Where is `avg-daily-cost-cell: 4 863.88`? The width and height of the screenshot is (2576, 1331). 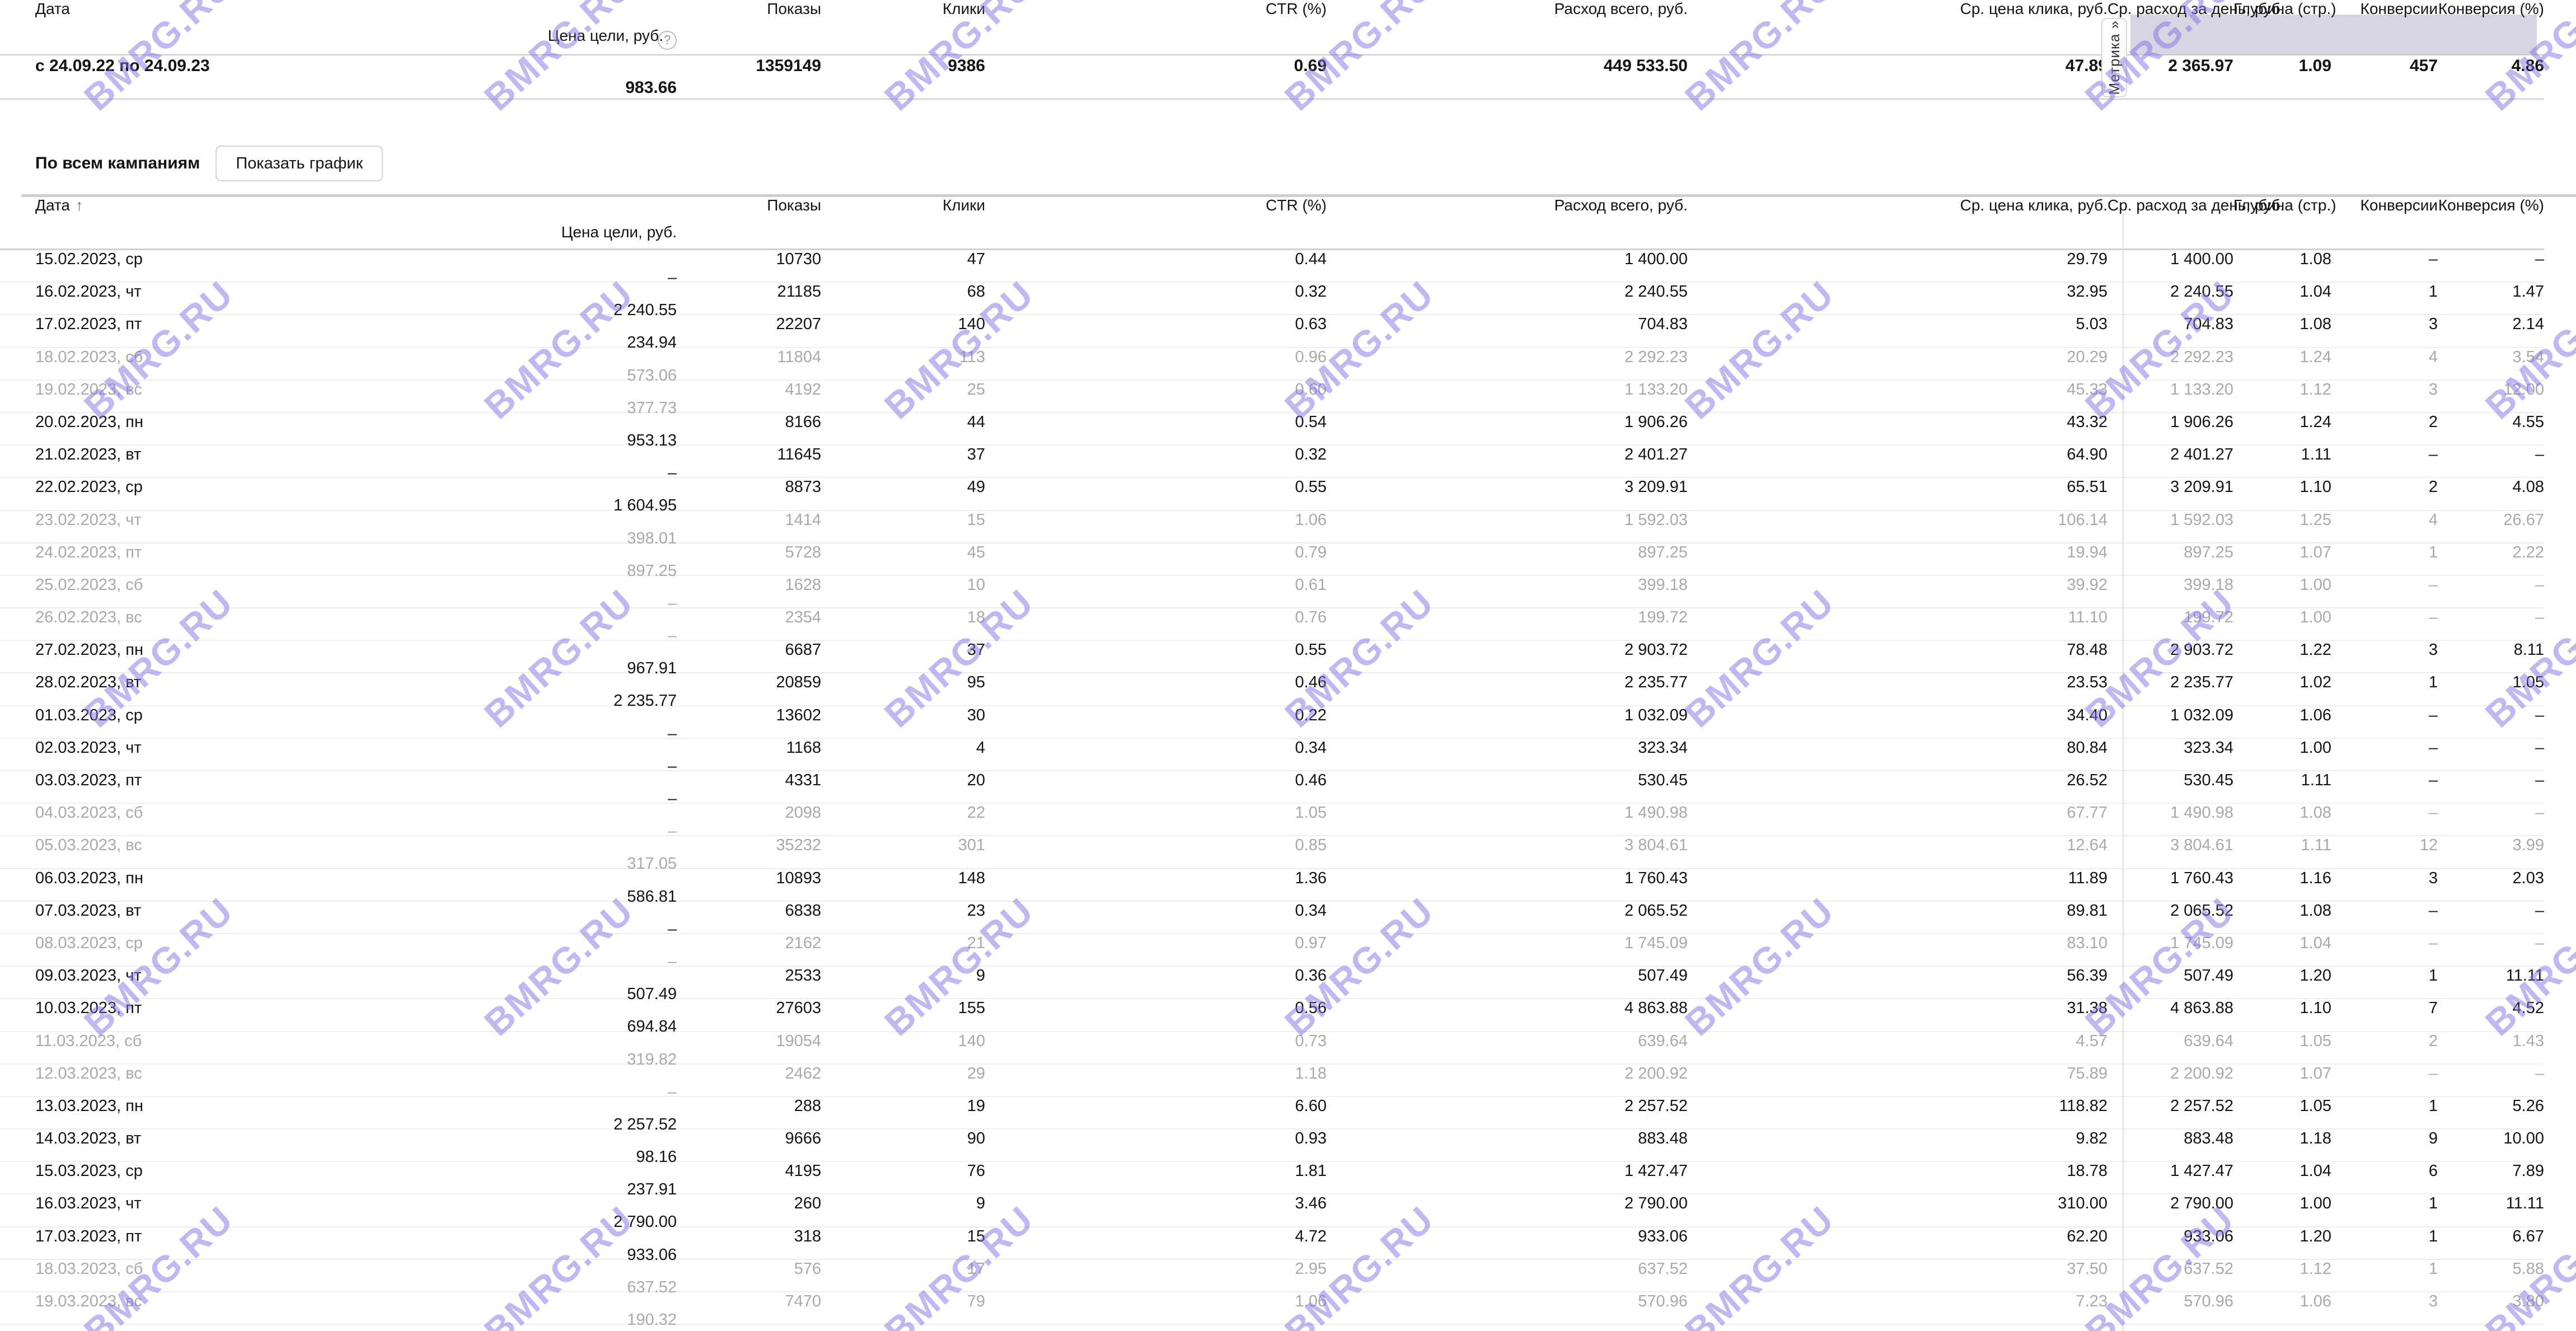 avg-daily-cost-cell: 4 863.88 is located at coordinates (2201, 1008).